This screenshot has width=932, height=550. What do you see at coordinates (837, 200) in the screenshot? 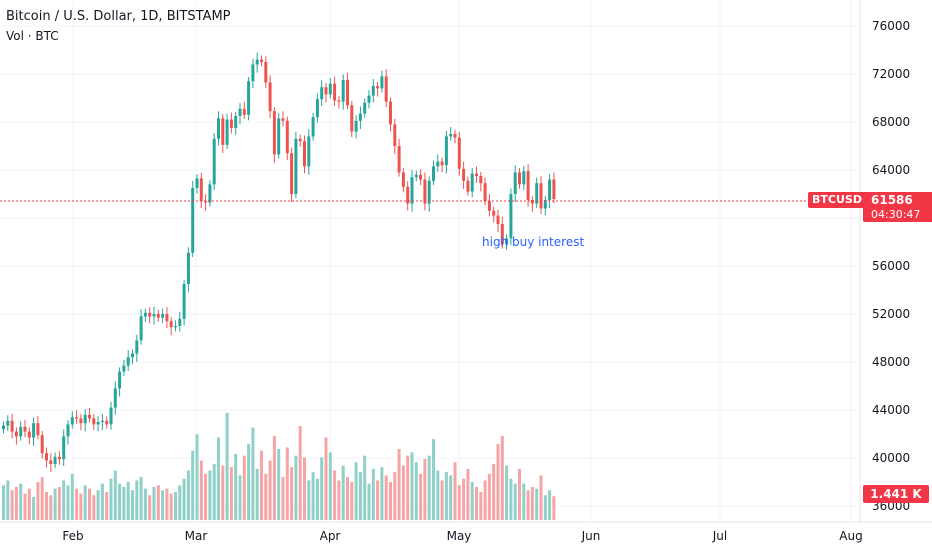
I see `symbol-price-tag: BTCUSD` at bounding box center [837, 200].